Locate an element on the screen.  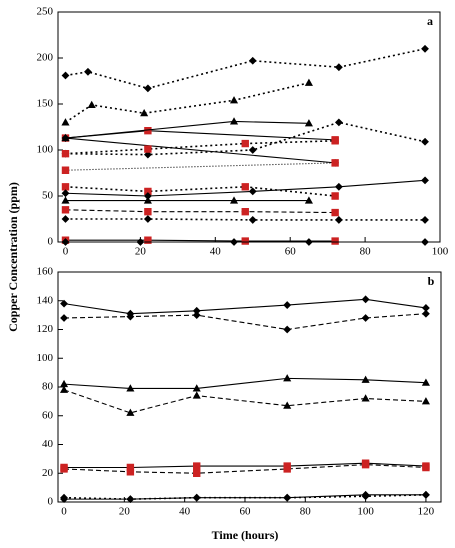
y-tick-label: 150 is located at coordinates (45, 104).